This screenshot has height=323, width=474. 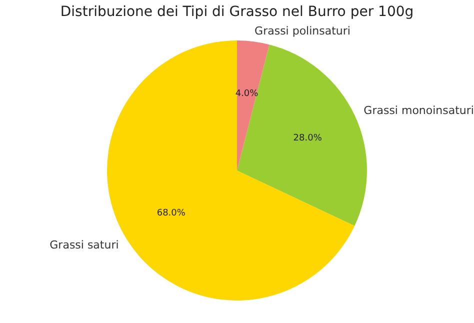 I want to click on pie-slice, so click(x=253, y=105).